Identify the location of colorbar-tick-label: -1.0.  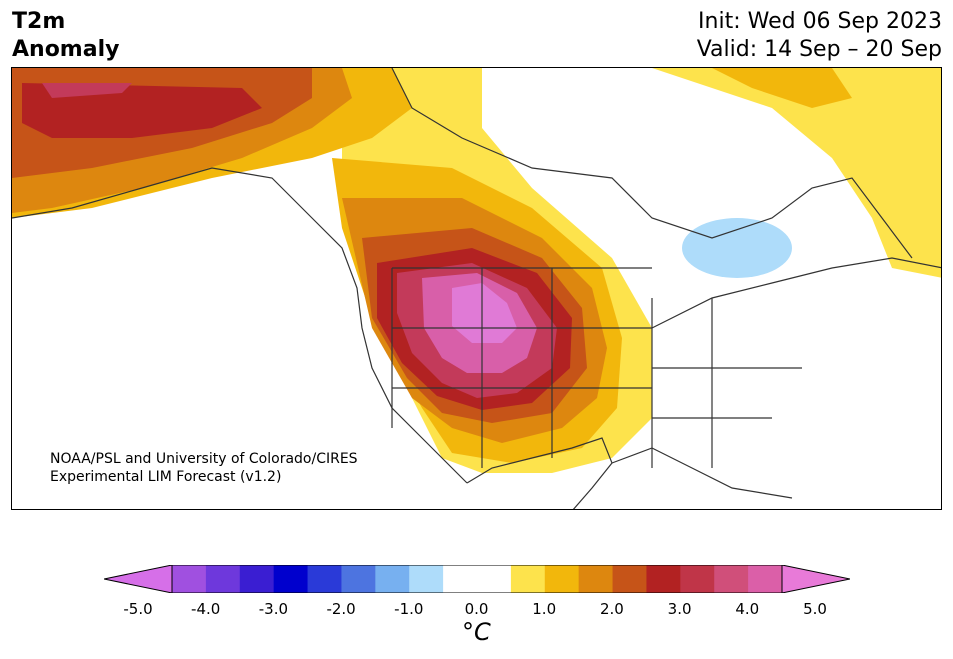
(409, 609).